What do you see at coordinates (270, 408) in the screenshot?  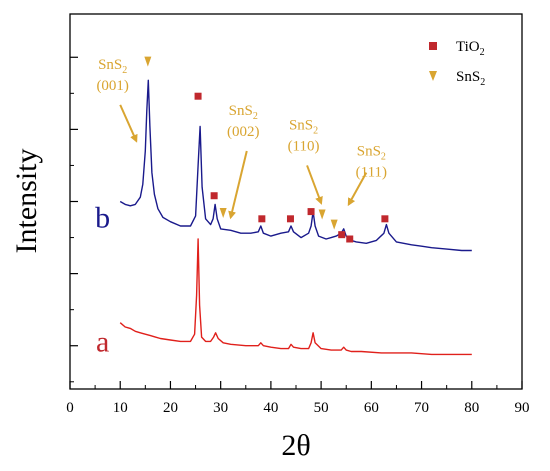 I see `x-tick-label: 40` at bounding box center [270, 408].